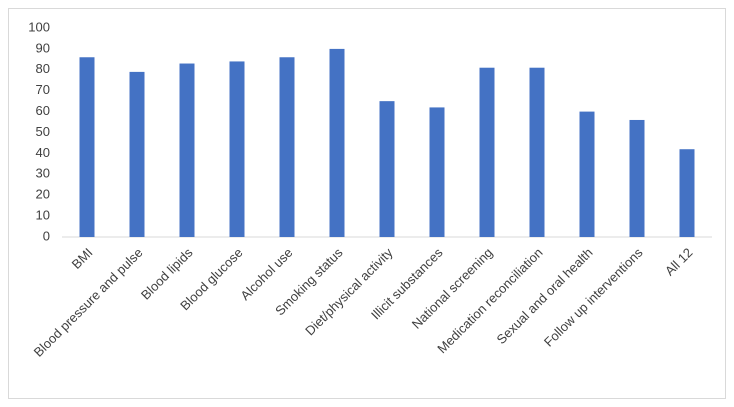 The width and height of the screenshot is (734, 407). What do you see at coordinates (43, 68) in the screenshot?
I see `y-tick-label: 80` at bounding box center [43, 68].